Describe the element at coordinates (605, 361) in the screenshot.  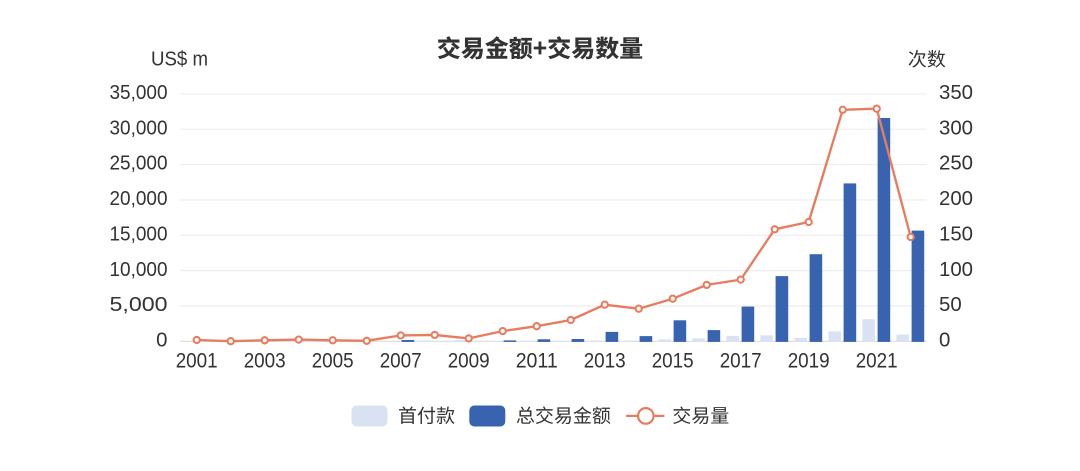
I see `svg-text: 2013` at that location.